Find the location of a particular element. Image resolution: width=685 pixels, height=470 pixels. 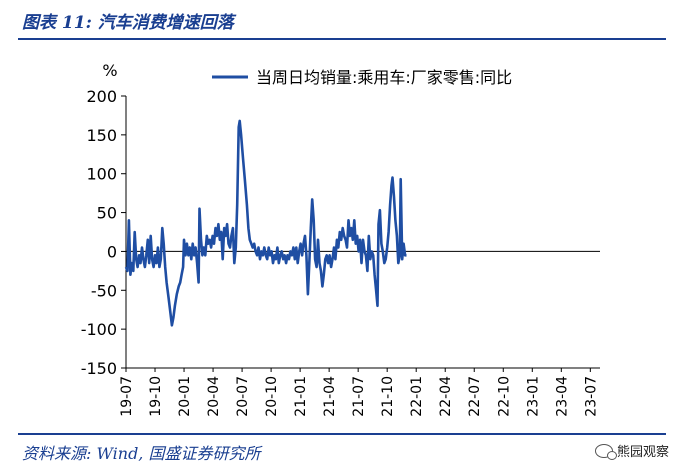

title-divider is located at coordinates (342, 39).